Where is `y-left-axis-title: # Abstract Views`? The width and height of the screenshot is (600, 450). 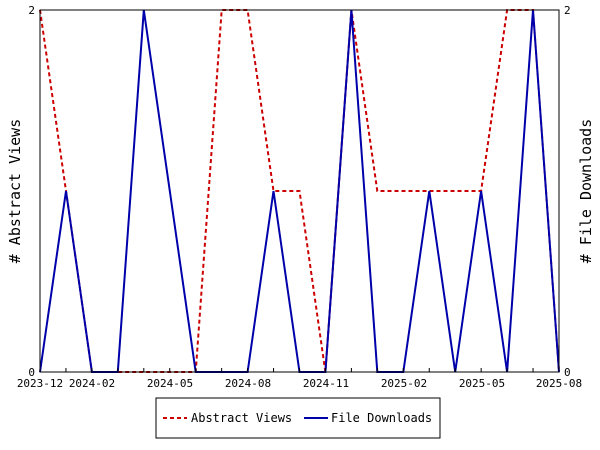
y-left-axis-title: # Abstract Views is located at coordinates (15, 191).